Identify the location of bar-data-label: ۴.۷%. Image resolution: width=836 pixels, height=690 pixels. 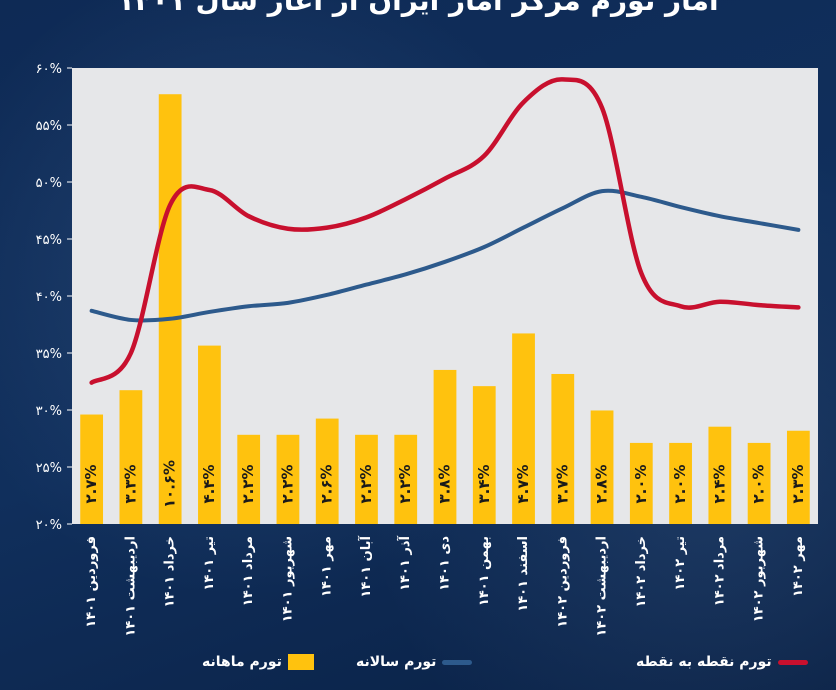
(523, 483).